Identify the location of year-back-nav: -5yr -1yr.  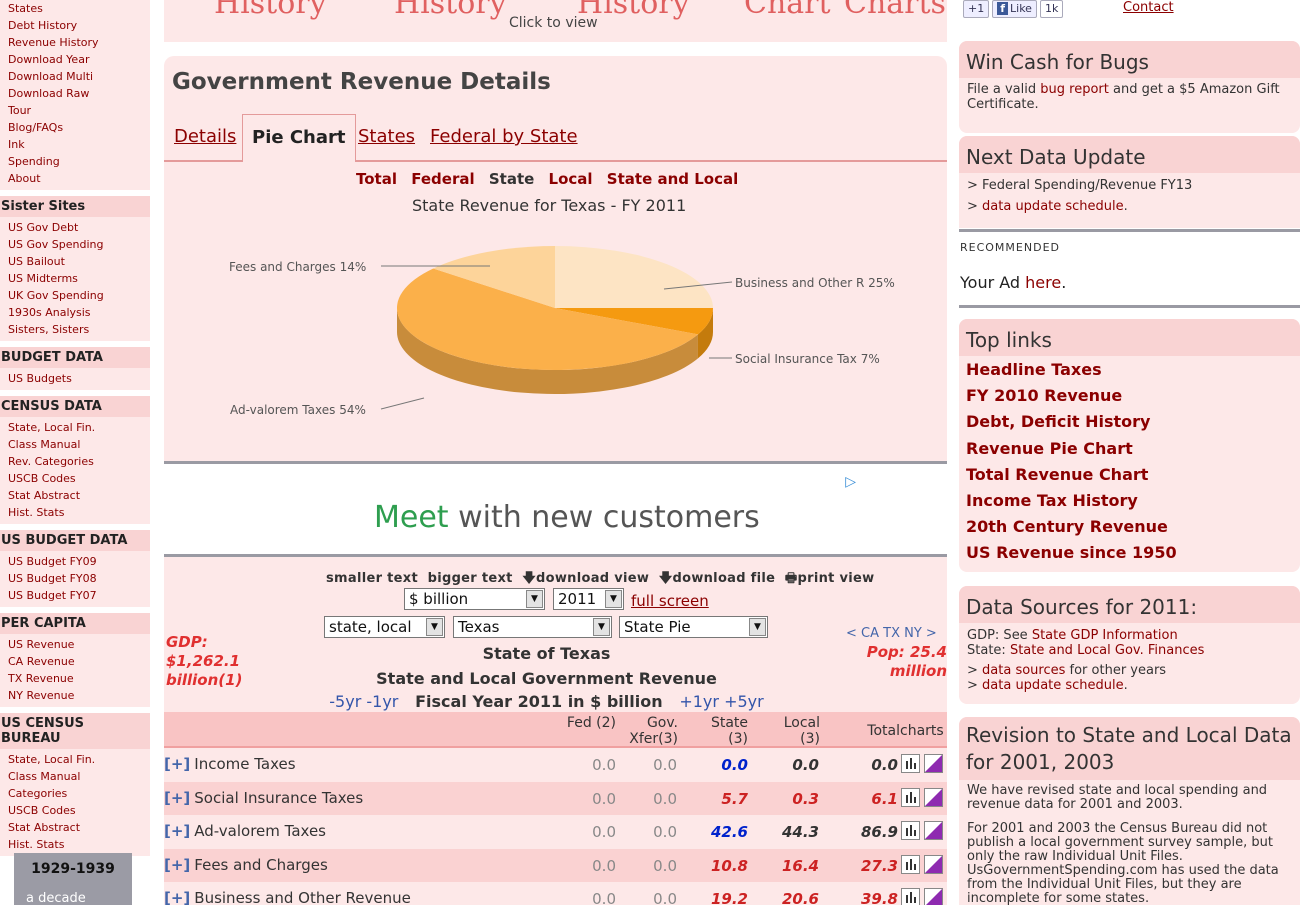
(364, 701).